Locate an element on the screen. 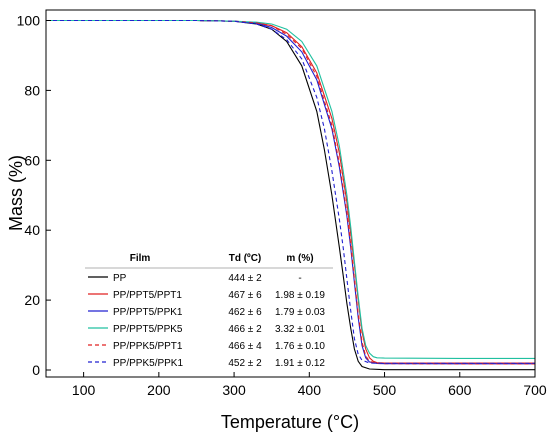 This screenshot has height=437, width=550. y-tick-label: 0 is located at coordinates (36, 370).